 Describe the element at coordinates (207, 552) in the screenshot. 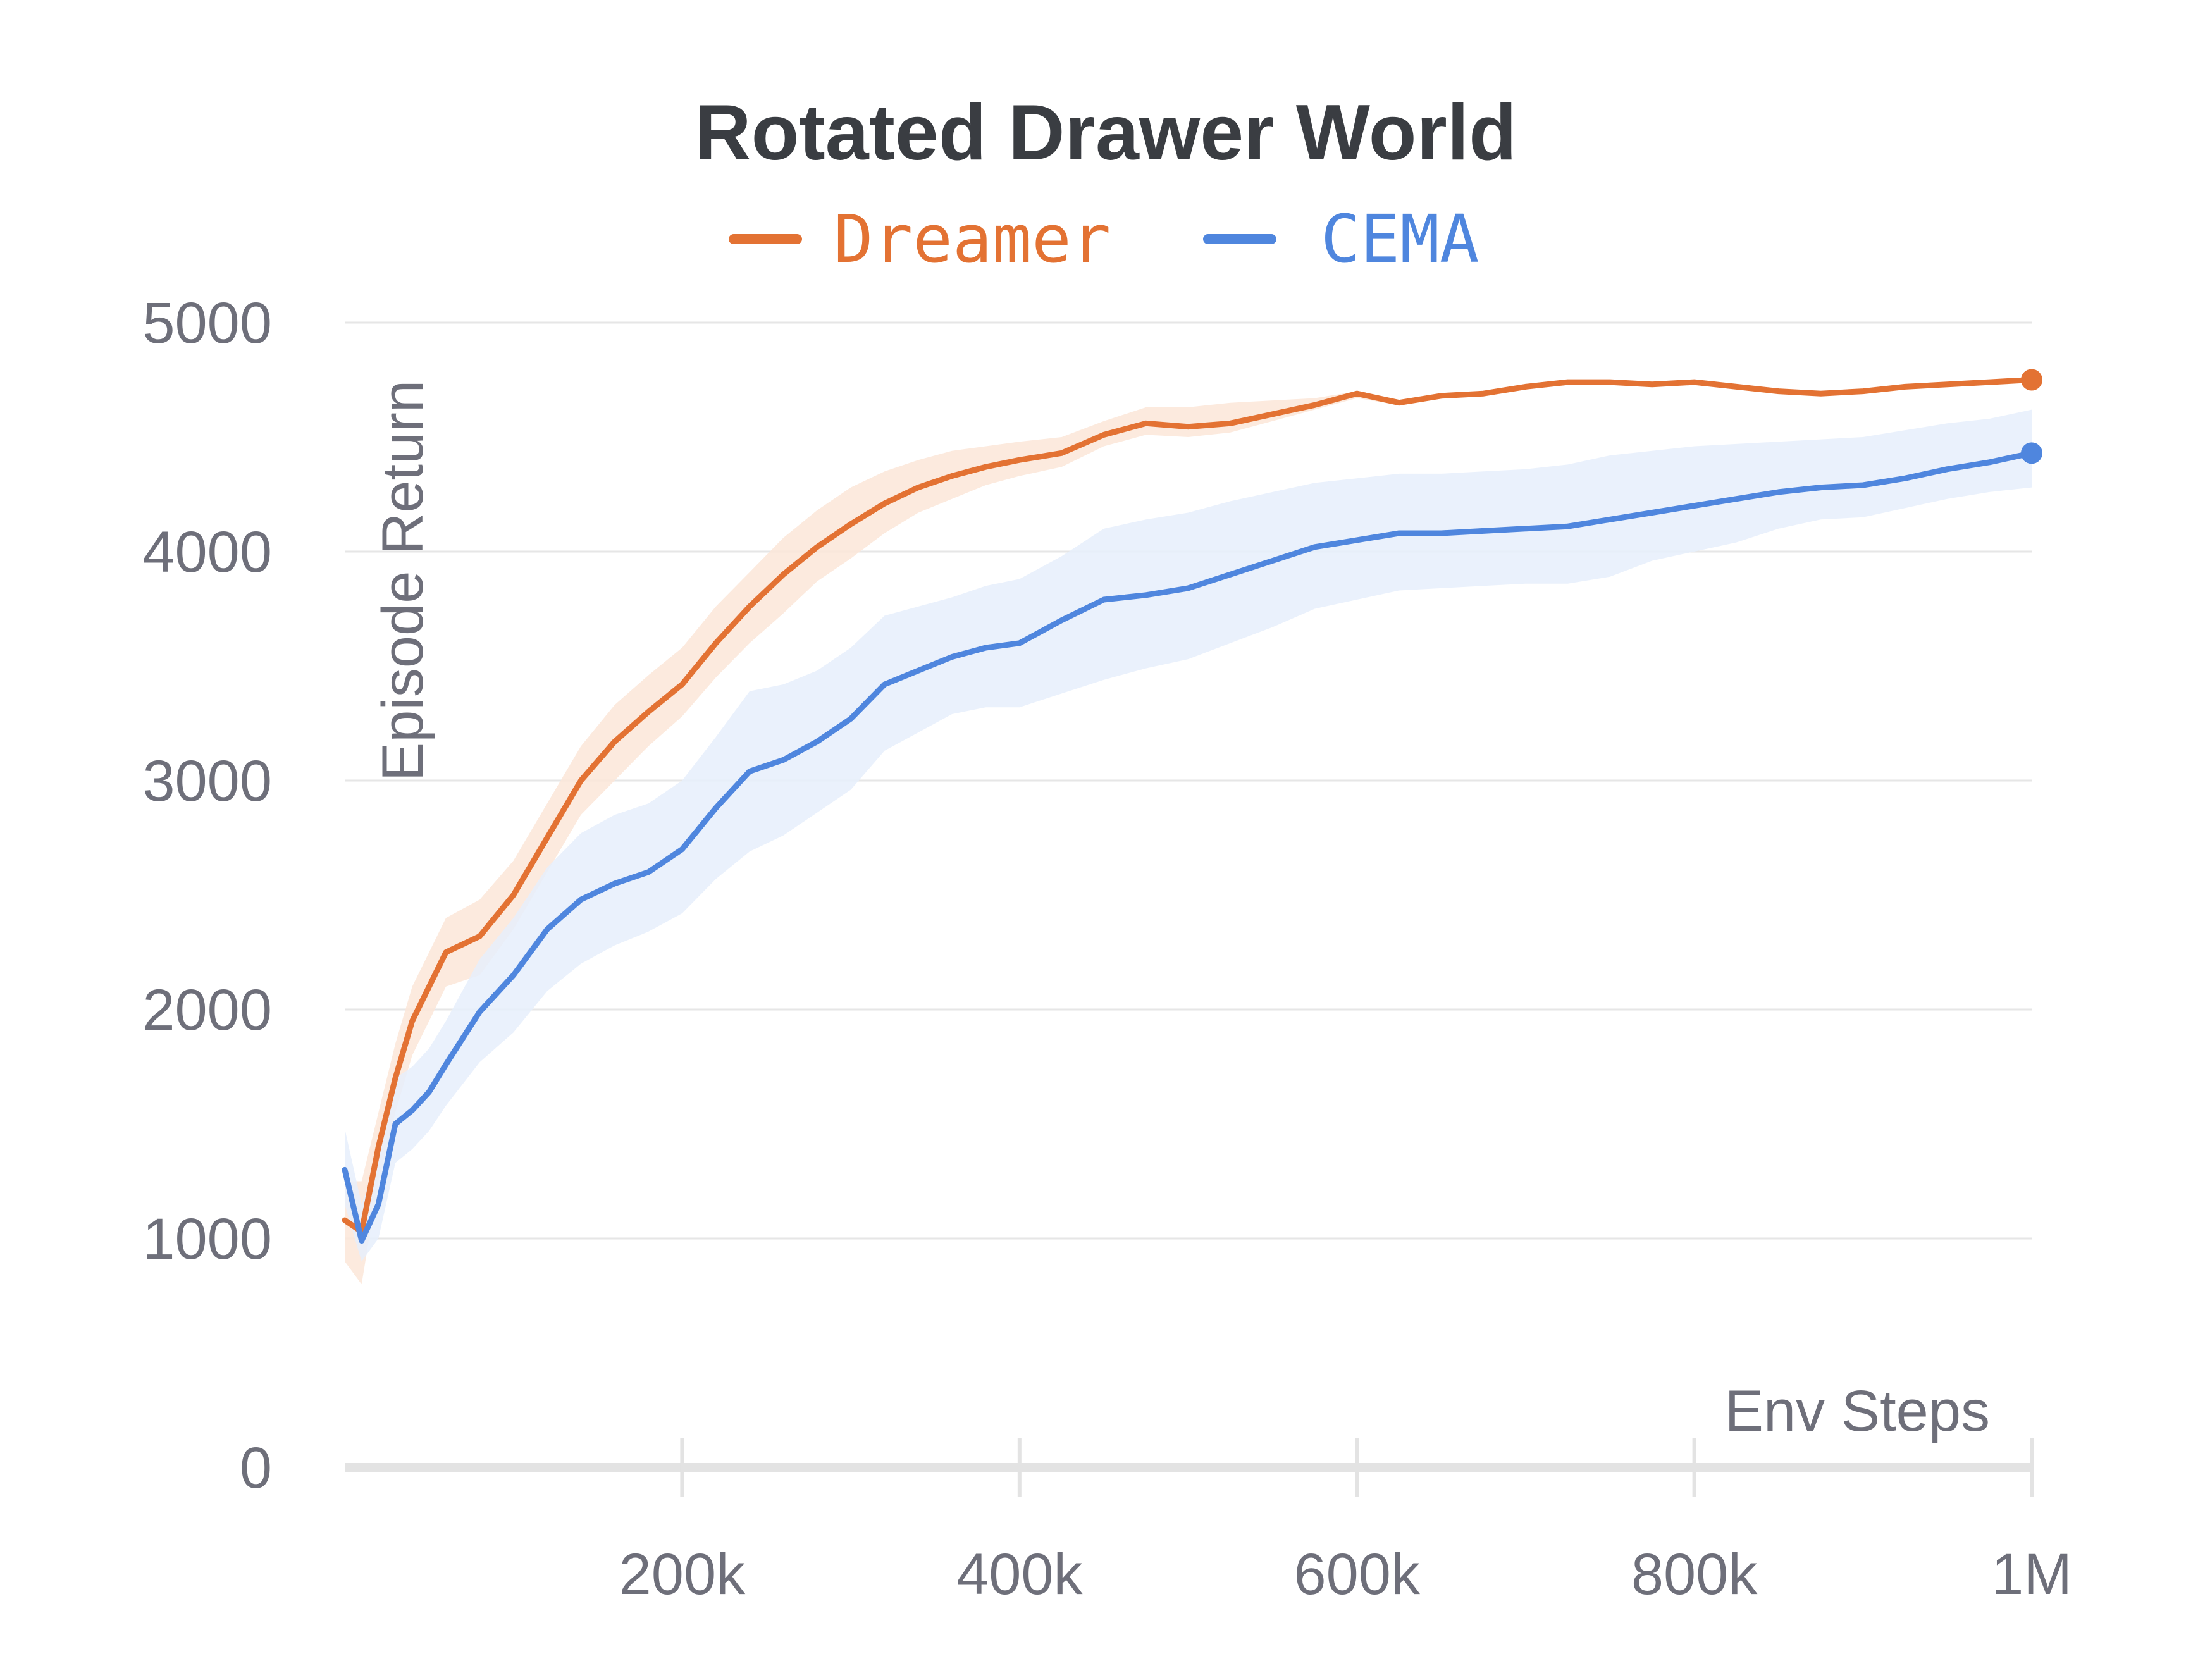

I see `y-tick-label: 4000` at that location.